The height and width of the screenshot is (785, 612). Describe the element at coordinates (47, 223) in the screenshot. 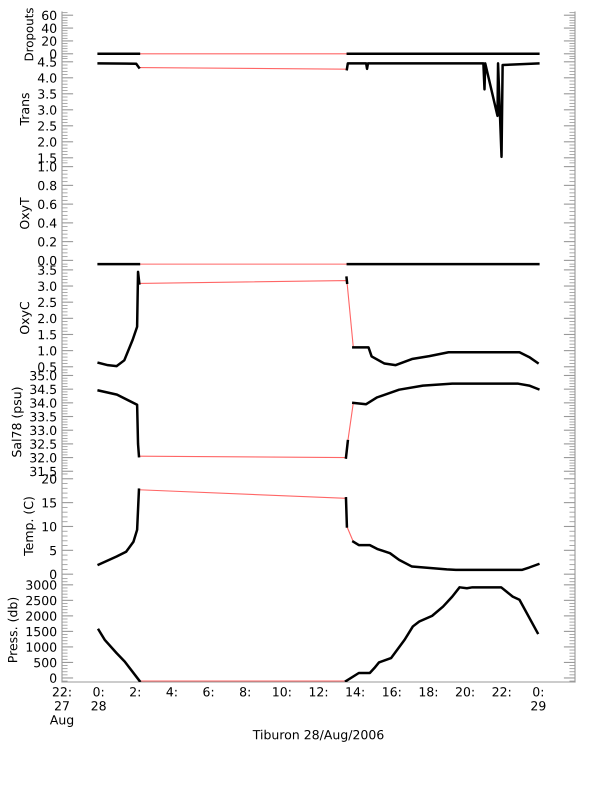

I see `y-tick-label: 0.4` at that location.